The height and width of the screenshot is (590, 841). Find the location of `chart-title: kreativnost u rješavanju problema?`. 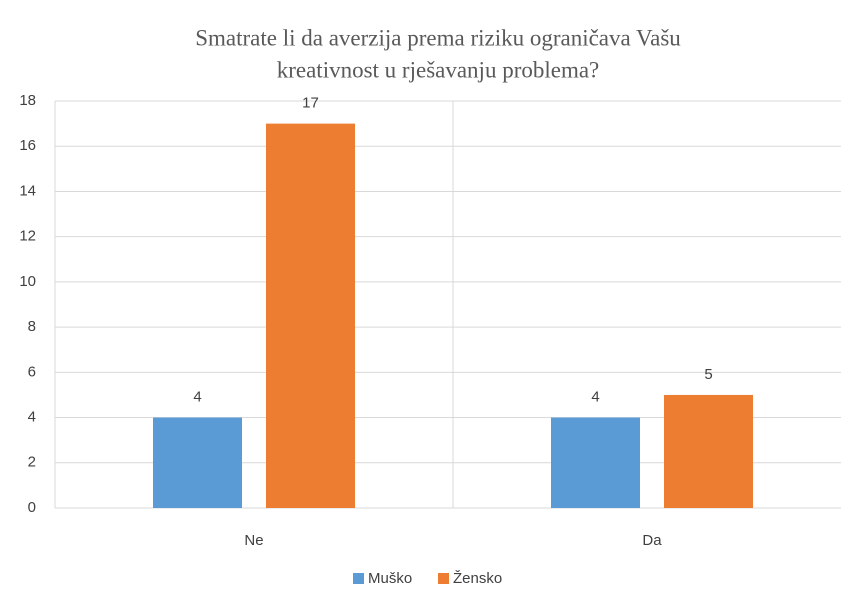

chart-title: kreativnost u rješavanju problema? is located at coordinates (438, 69).